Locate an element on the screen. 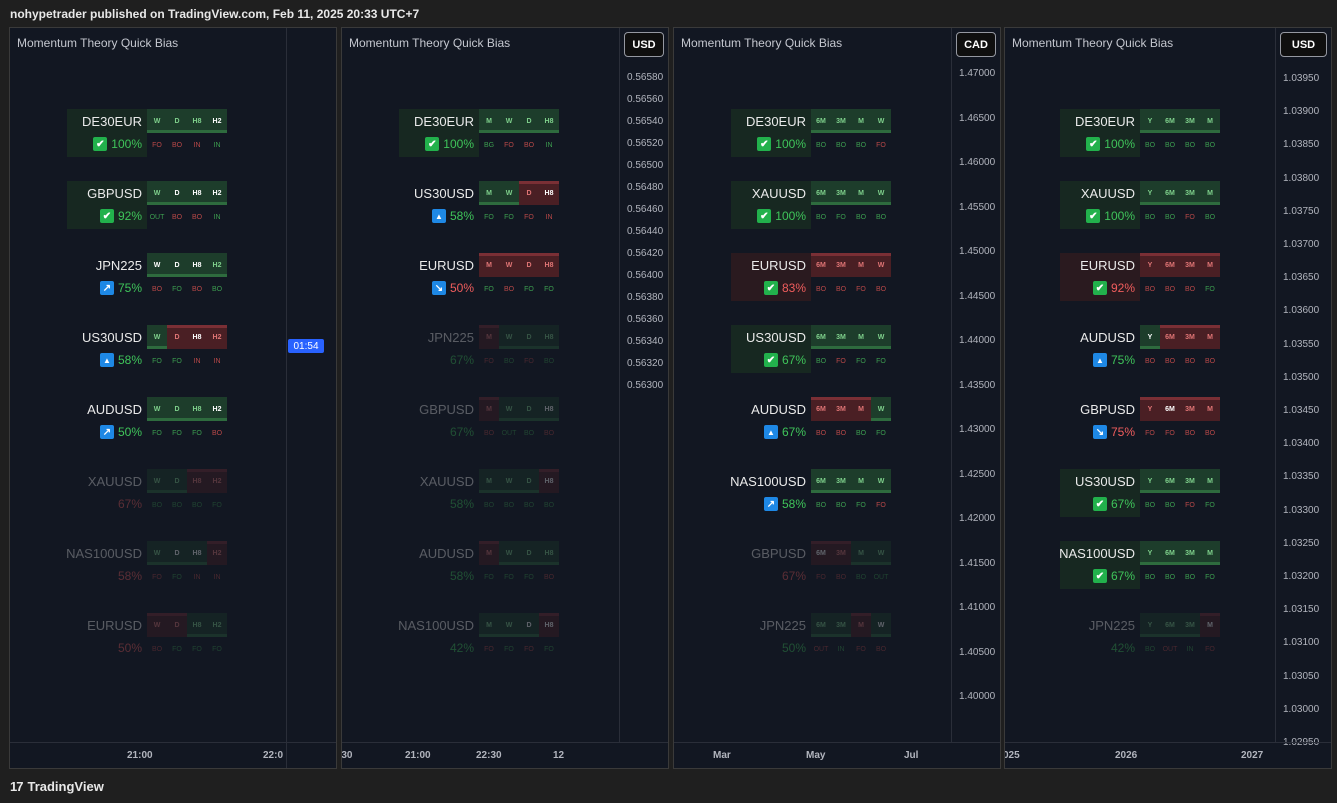  timeframe-cell: H8 is located at coordinates (549, 409).